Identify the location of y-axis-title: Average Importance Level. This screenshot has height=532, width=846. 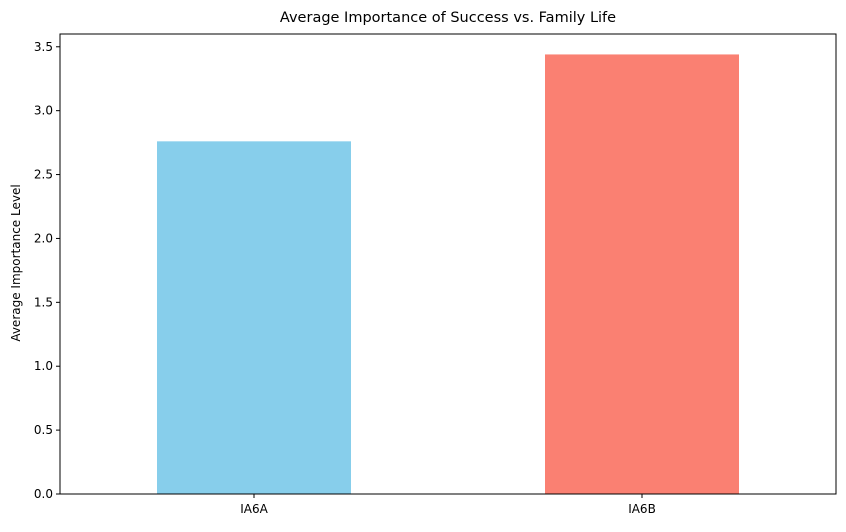
(16, 262).